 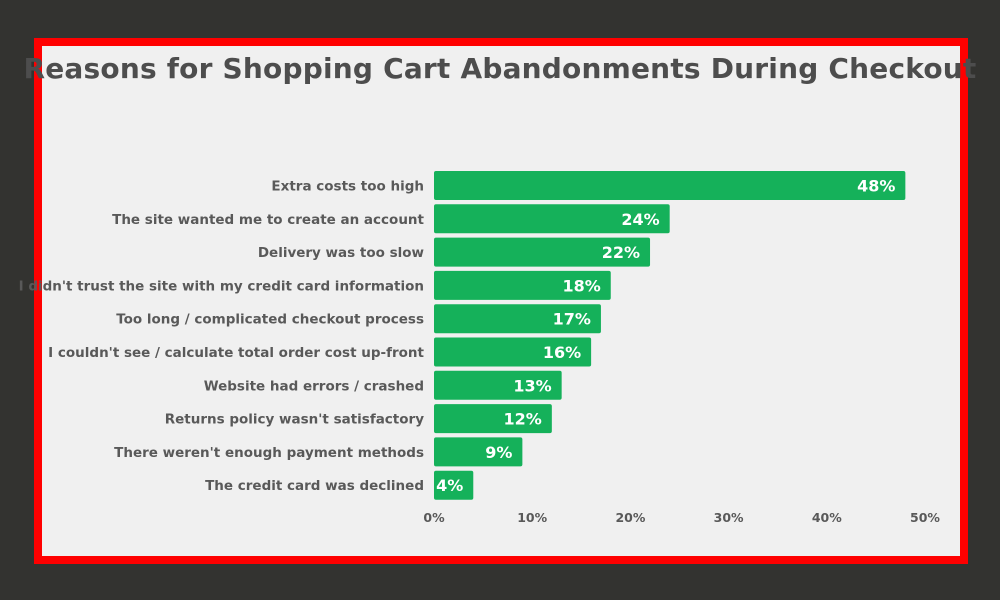 What do you see at coordinates (523, 419) in the screenshot?
I see `bar-value-label: 12%` at bounding box center [523, 419].